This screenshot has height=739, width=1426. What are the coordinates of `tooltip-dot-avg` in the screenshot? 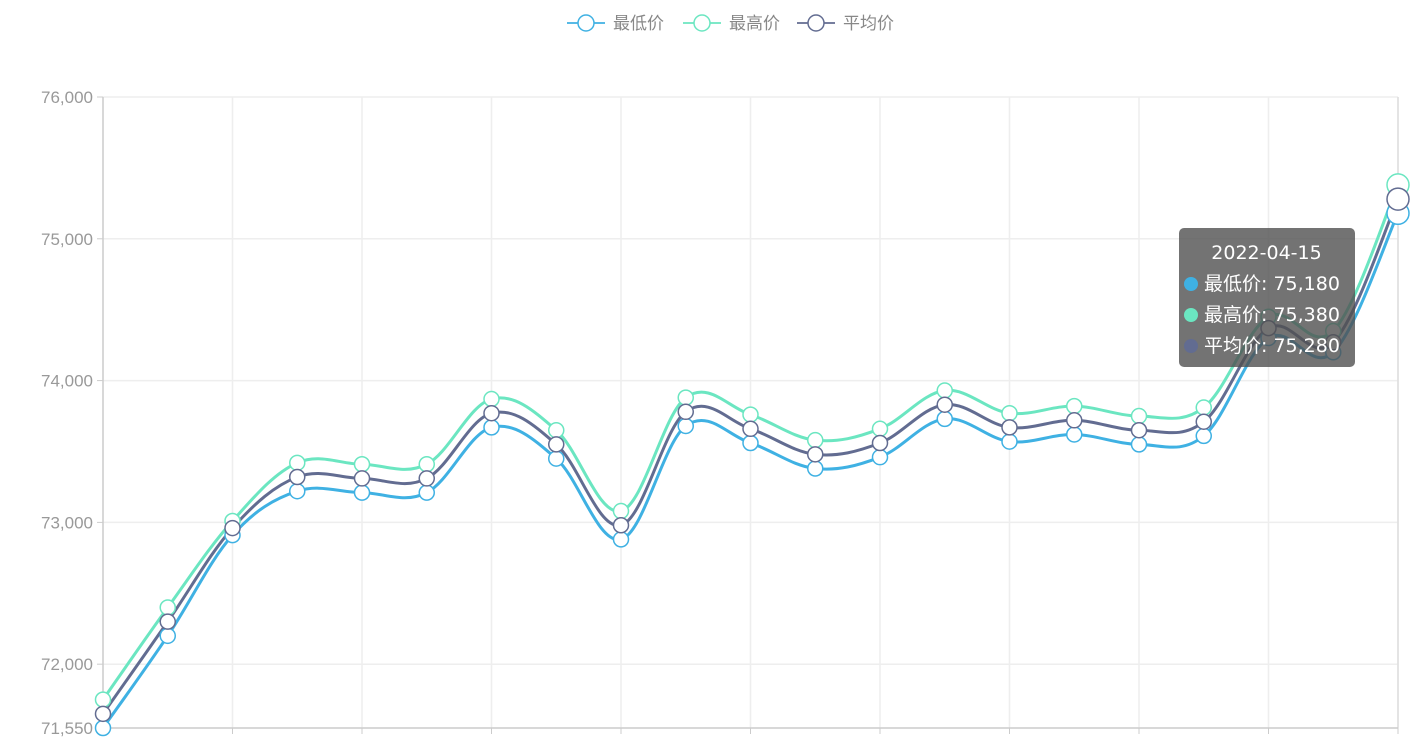 It's located at (1191, 346).